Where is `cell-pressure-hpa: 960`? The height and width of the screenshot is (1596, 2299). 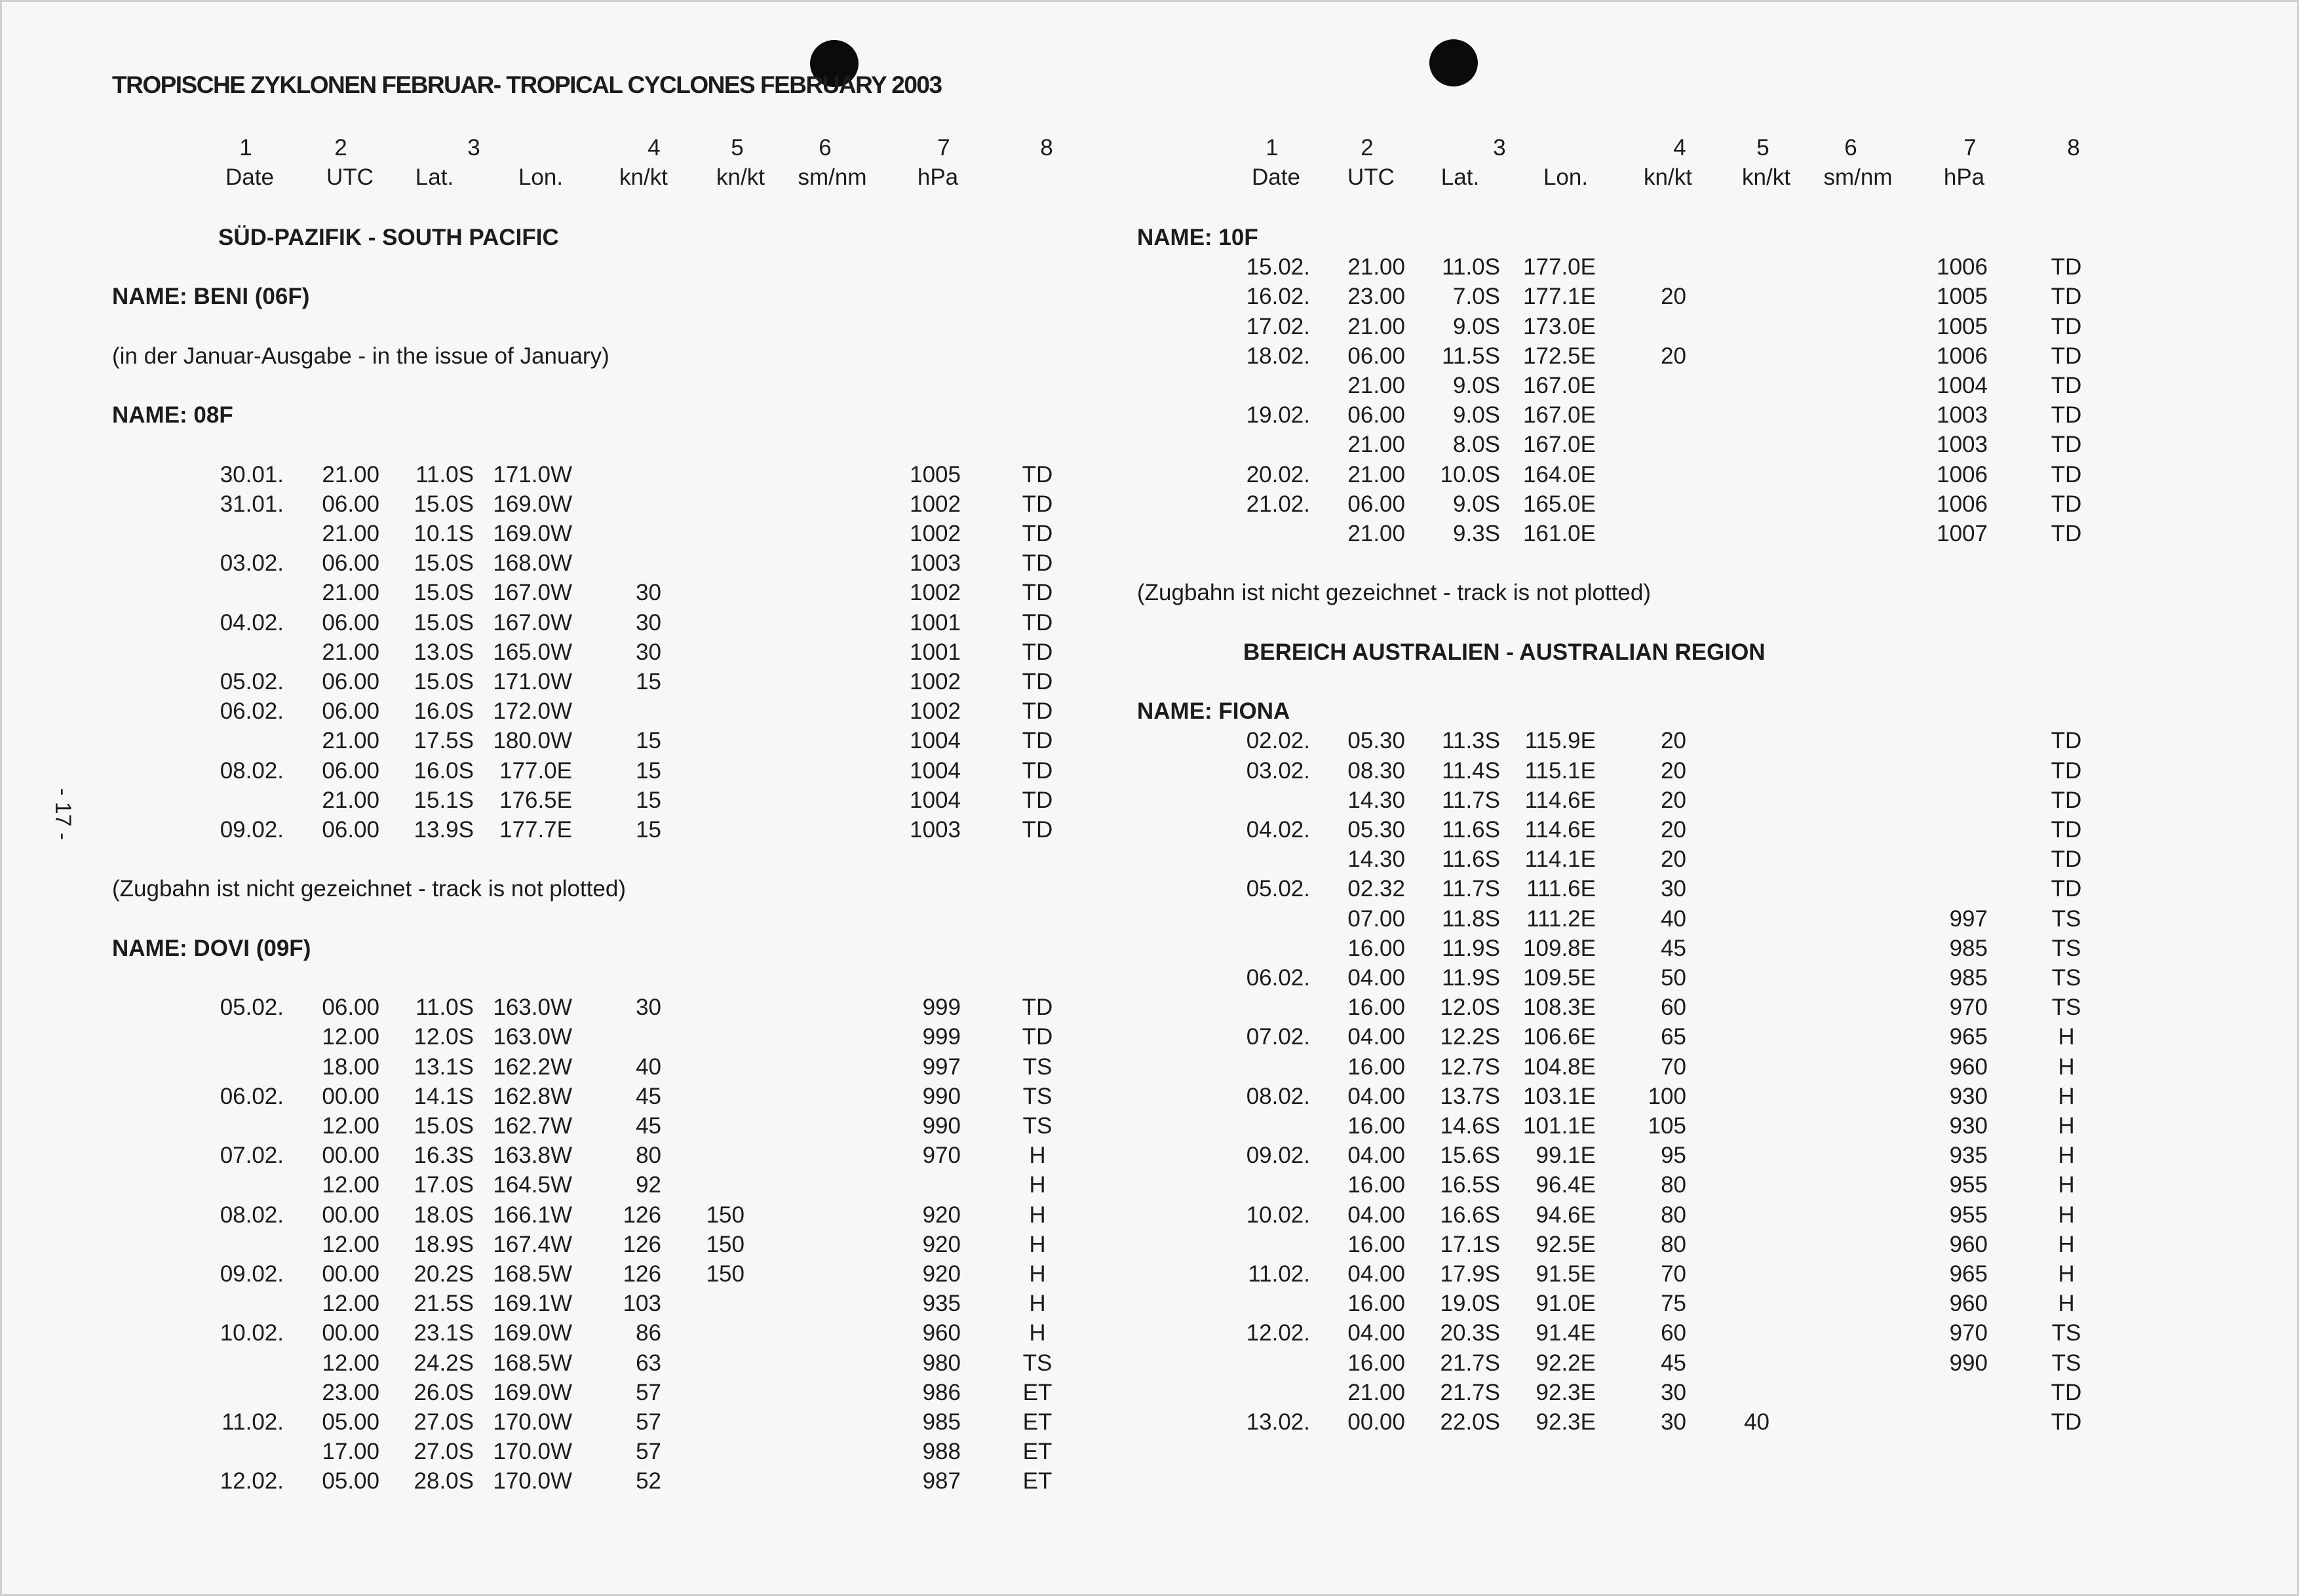
cell-pressure-hpa: 960 is located at coordinates (1968, 1067).